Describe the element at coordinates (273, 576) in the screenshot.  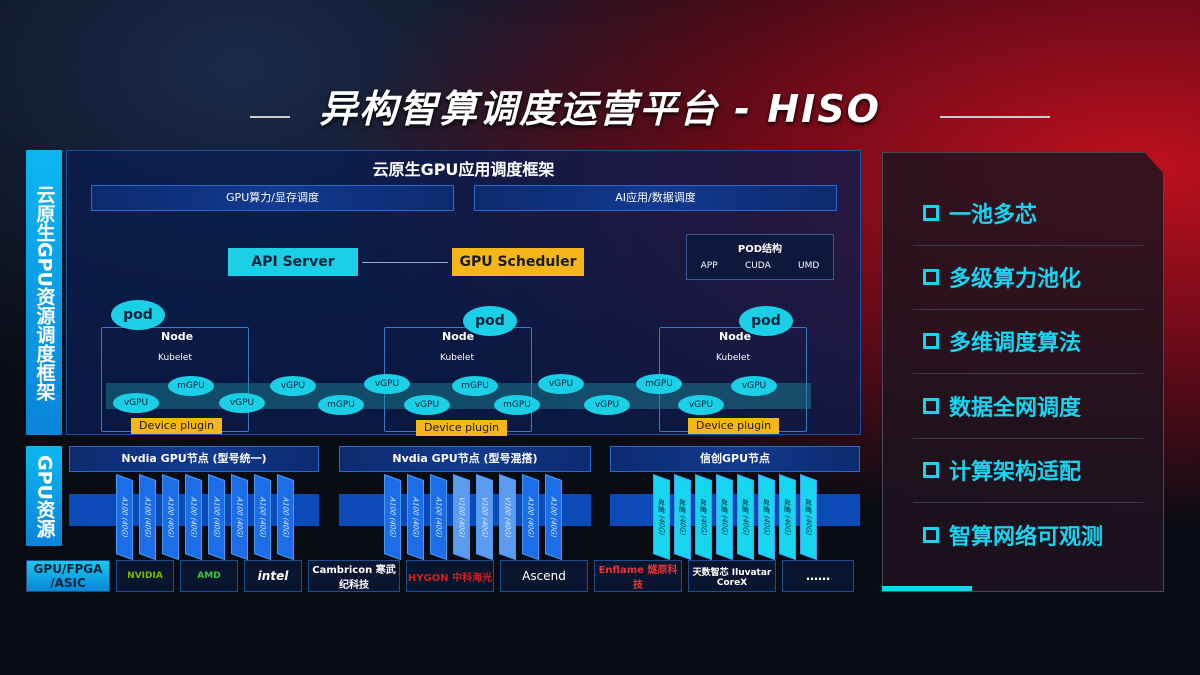
I see `vendor-intel: intel` at that location.